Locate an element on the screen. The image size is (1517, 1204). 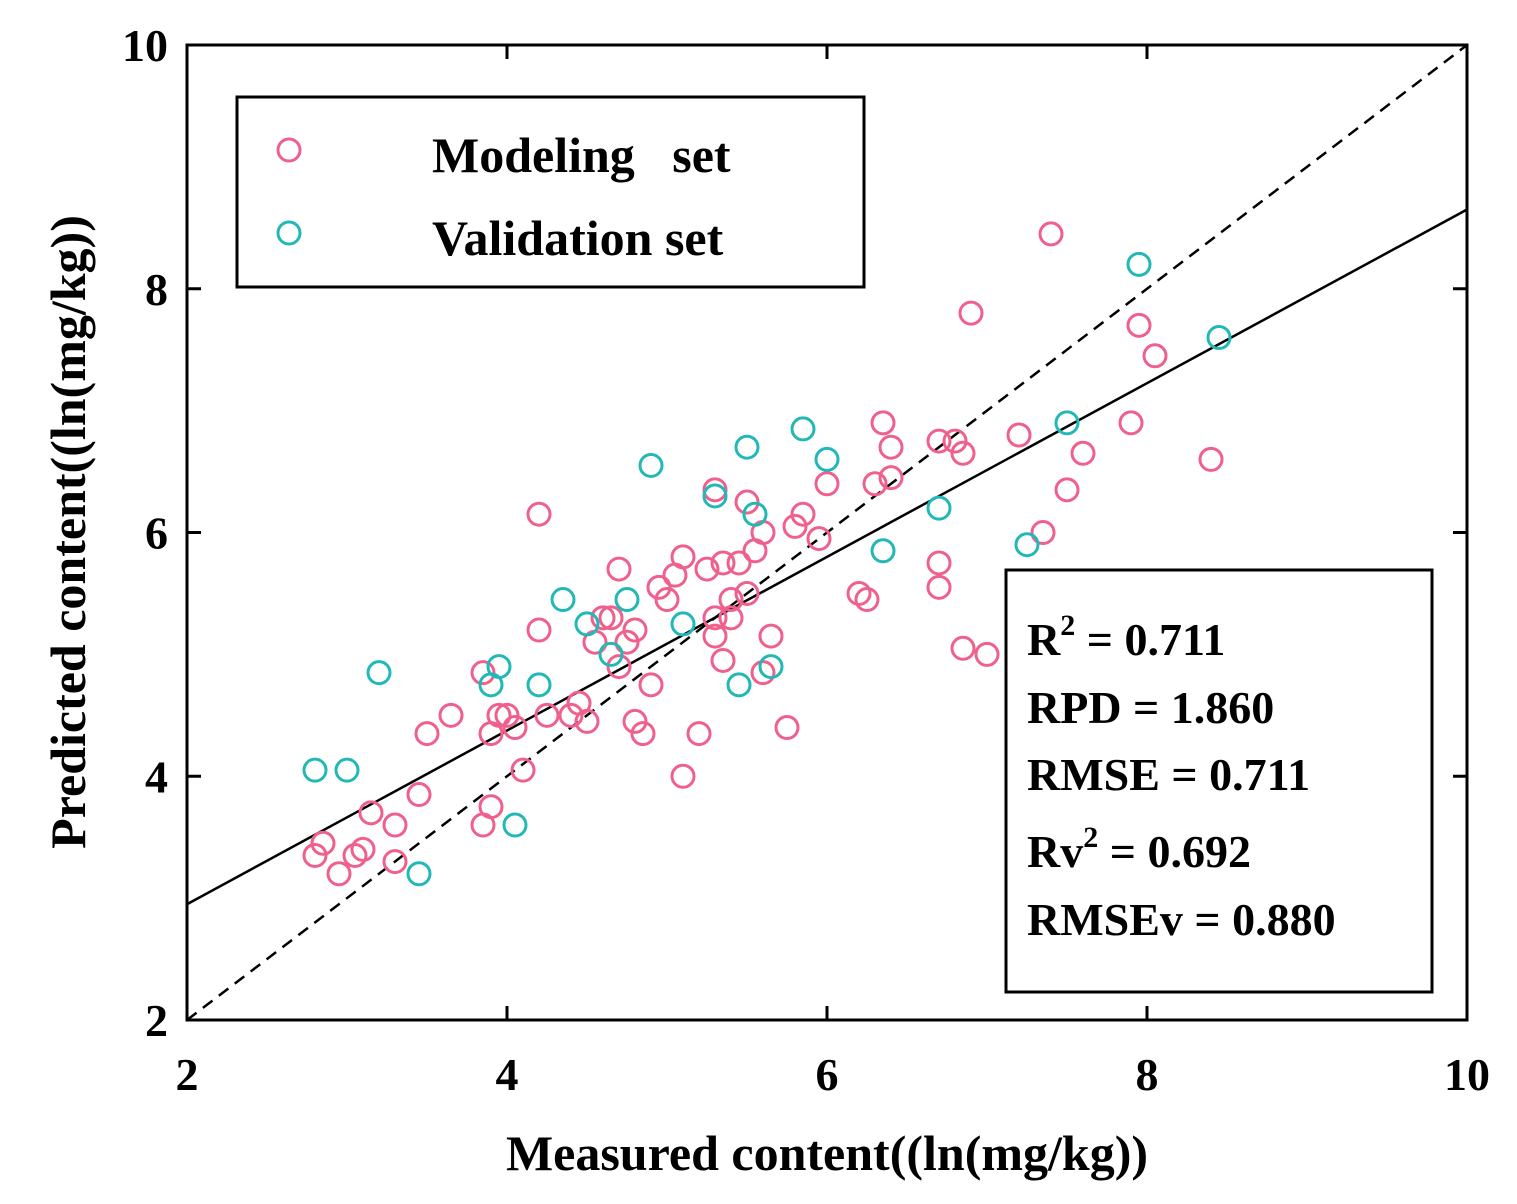
y-axis-label: Predicted content((ln(mg/kg)) is located at coordinates (68, 532).